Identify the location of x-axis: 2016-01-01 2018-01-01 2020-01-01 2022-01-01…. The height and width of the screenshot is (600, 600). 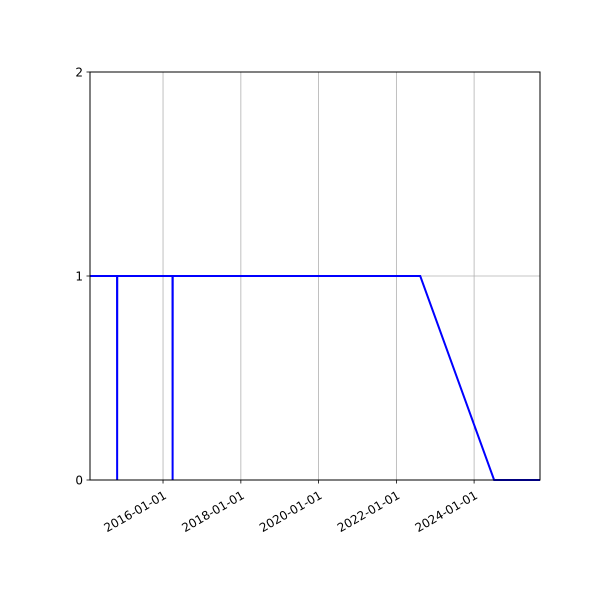
(291, 507).